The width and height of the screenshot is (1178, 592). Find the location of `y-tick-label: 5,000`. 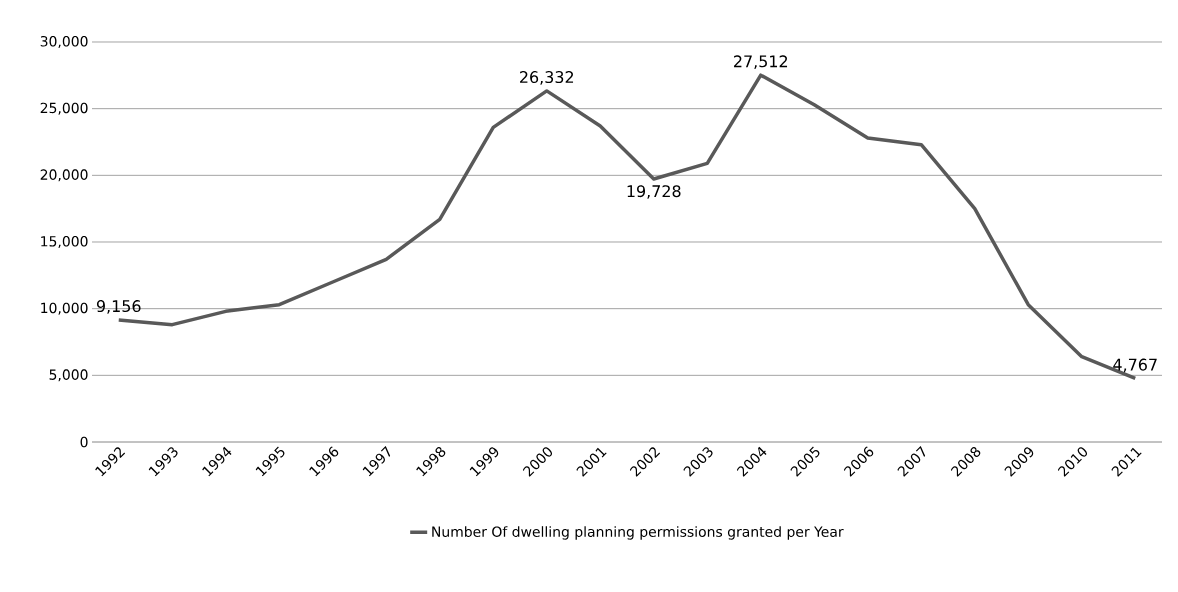

y-tick-label: 5,000 is located at coordinates (68, 375).